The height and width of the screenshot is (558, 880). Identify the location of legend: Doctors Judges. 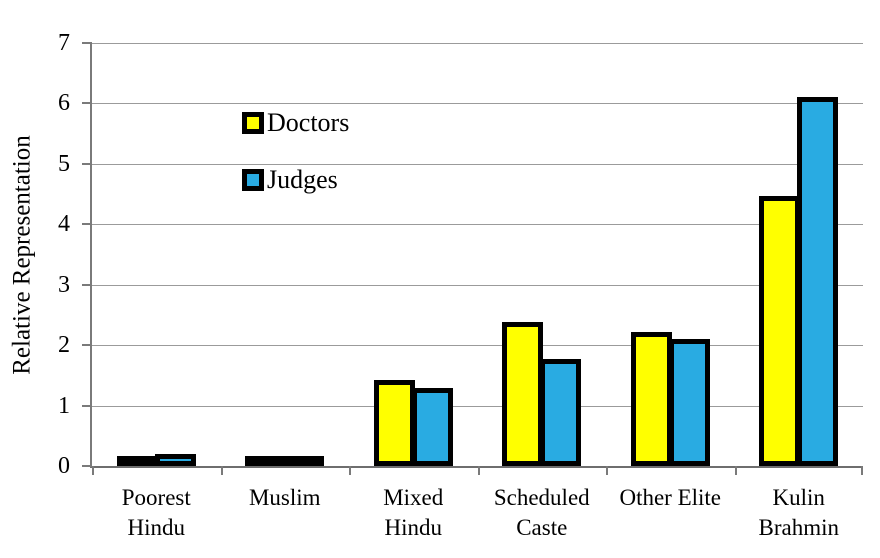
(295, 166).